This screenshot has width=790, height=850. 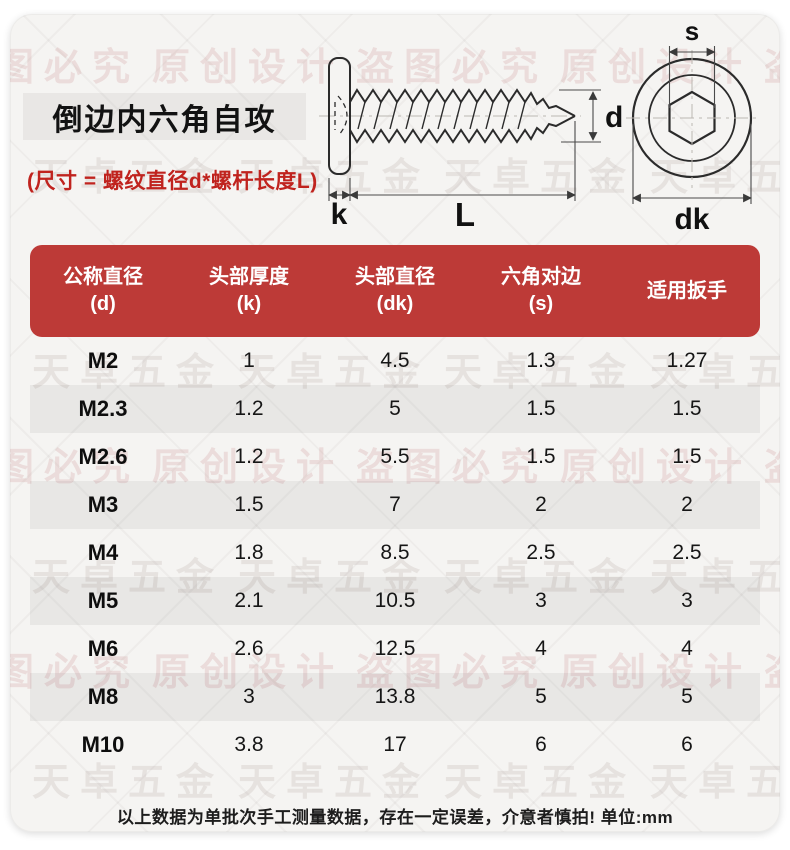 I want to click on column-header: 公称直径 (d), so click(x=103, y=290).